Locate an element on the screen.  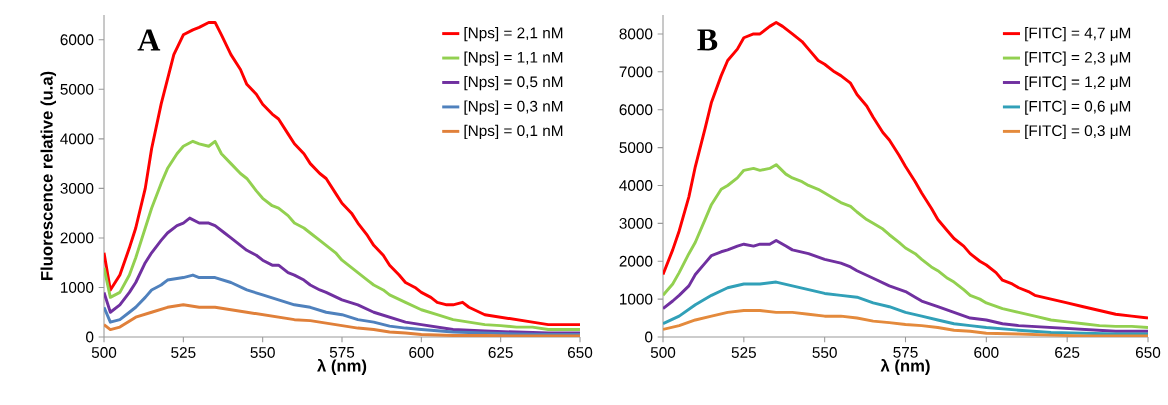
legend-label: [Nps] = 0,5 nM is located at coordinates (513, 83).